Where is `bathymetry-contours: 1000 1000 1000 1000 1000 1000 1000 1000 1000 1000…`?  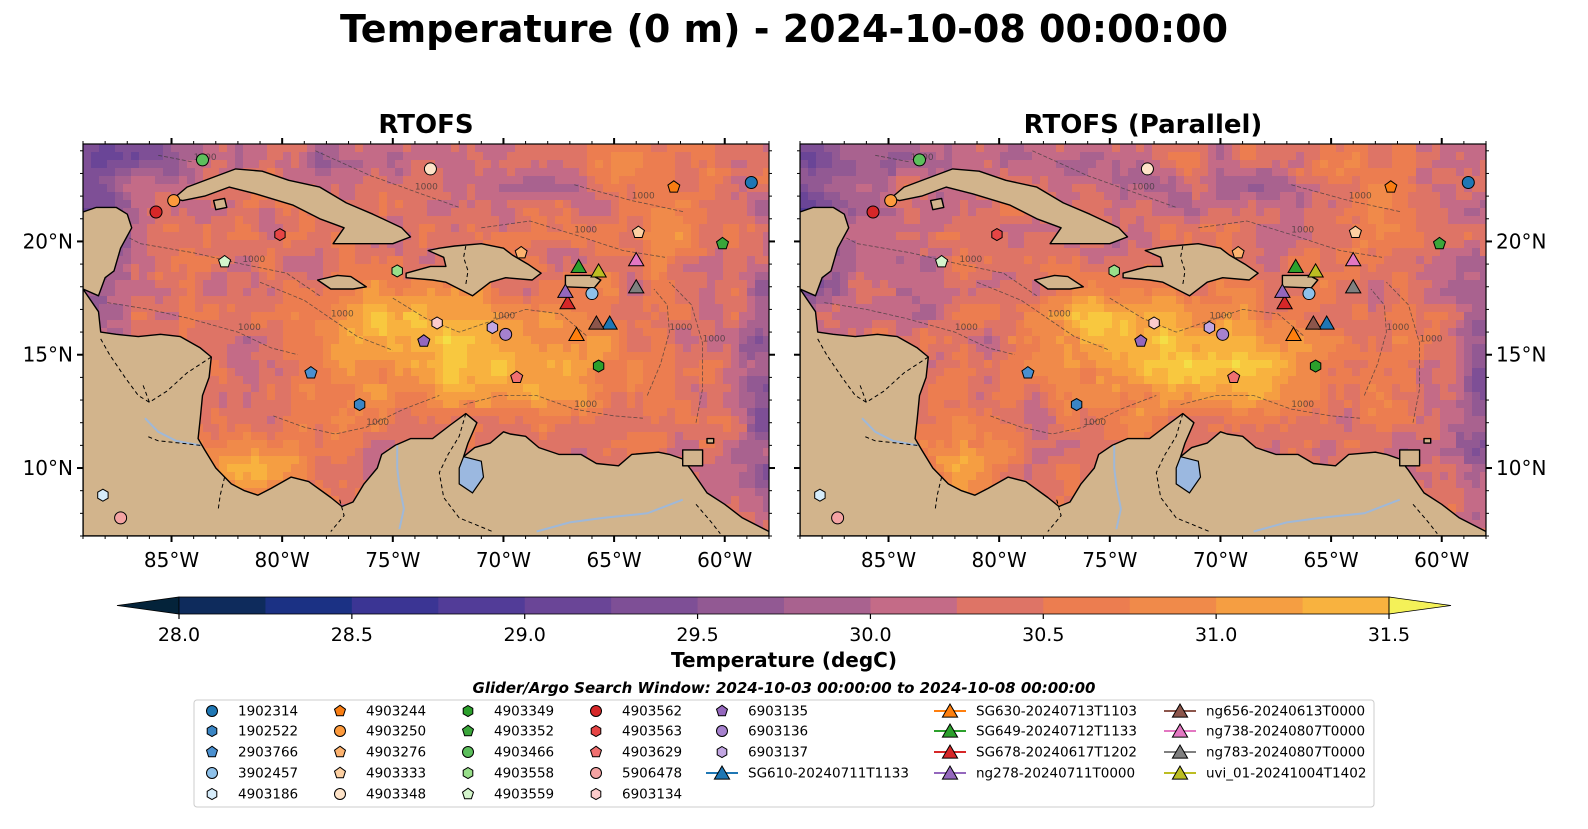
bathymetry-contours: 1000 1000 1000 1000 1000 1000 1000 1000 1000 1000… is located at coordinates (1125, 292).